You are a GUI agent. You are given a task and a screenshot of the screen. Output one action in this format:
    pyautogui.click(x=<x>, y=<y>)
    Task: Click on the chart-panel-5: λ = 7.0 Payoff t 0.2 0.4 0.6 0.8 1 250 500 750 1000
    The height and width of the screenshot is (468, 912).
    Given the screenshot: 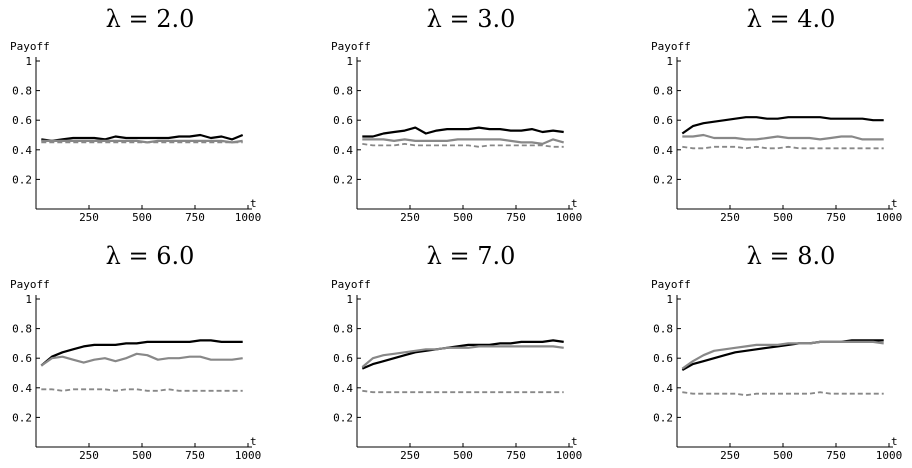 What is the action you would take?
    pyautogui.click(x=456, y=352)
    